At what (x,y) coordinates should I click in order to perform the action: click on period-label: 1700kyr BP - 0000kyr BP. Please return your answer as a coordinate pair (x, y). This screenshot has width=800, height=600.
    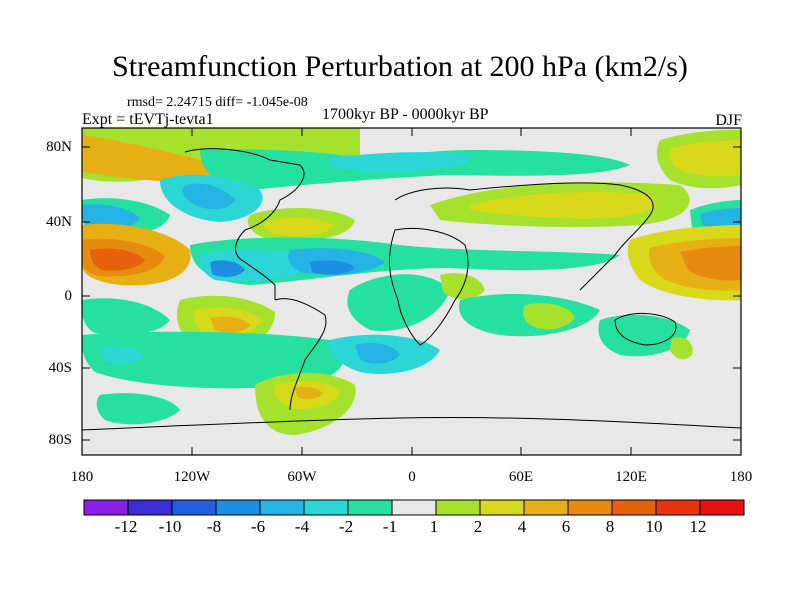
    Looking at the image, I should click on (405, 114).